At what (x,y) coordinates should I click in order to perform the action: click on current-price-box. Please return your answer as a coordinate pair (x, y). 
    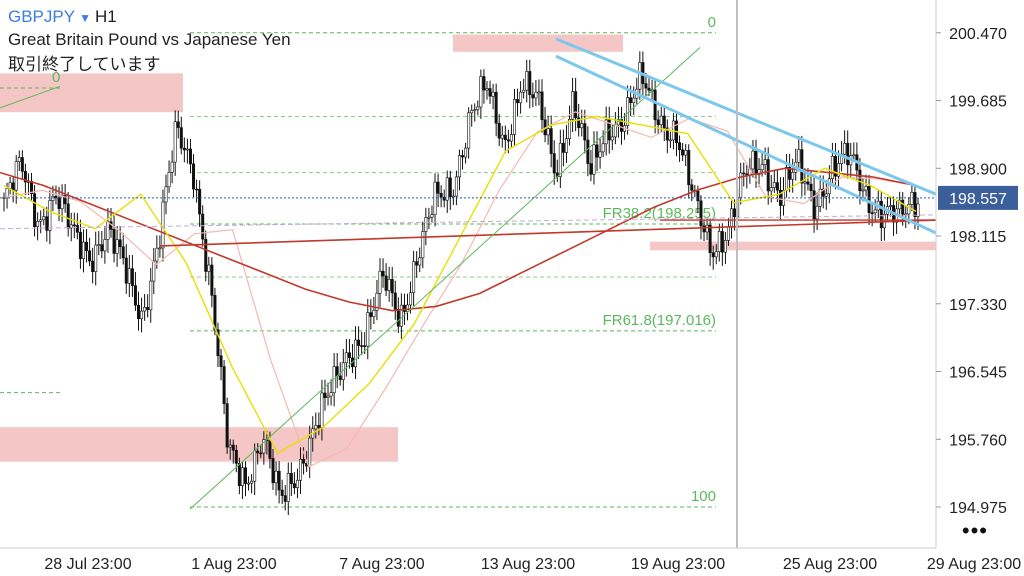
    Looking at the image, I should click on (978, 197).